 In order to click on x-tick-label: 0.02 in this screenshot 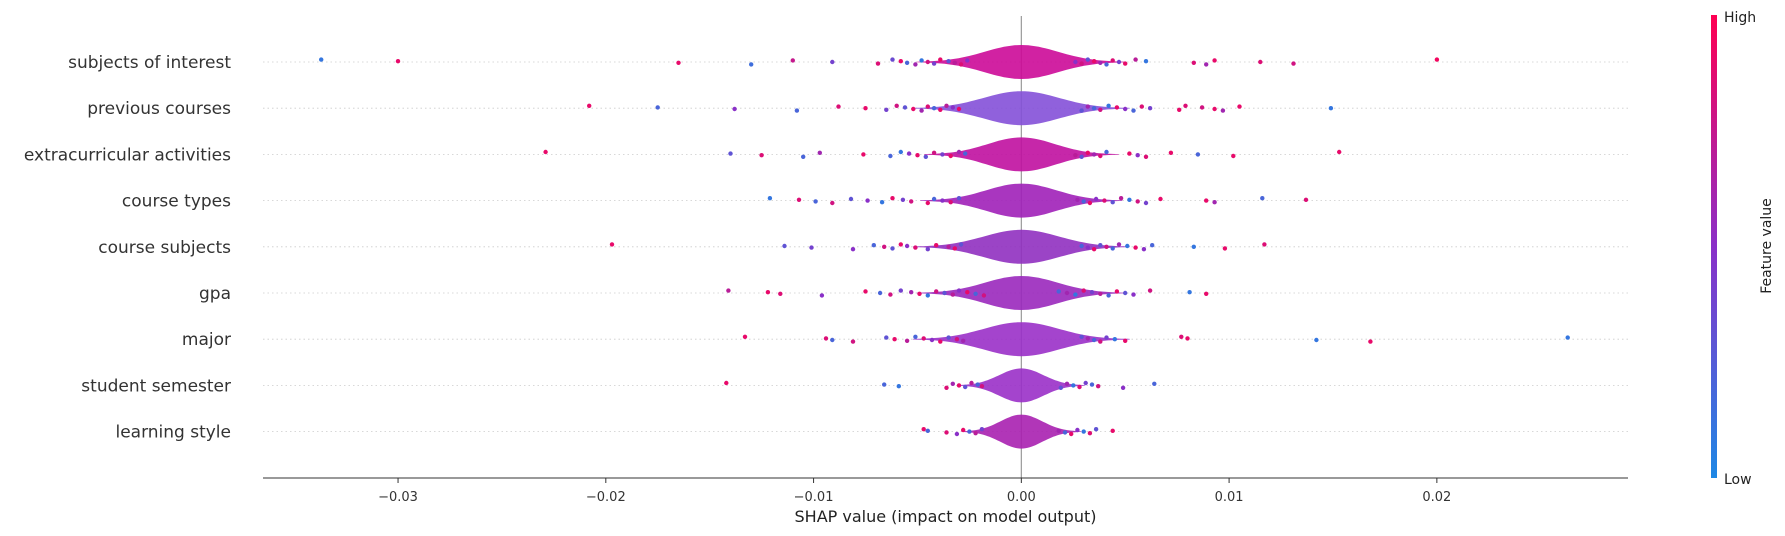, I will do `click(1436, 497)`.